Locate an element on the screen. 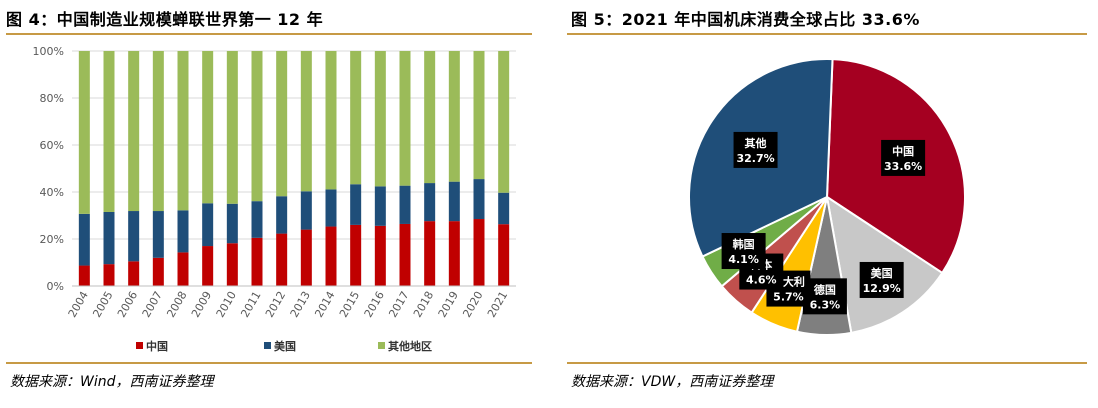 This screenshot has height=408, width=1098. x-tick-label: 2007 is located at coordinates (152, 304).